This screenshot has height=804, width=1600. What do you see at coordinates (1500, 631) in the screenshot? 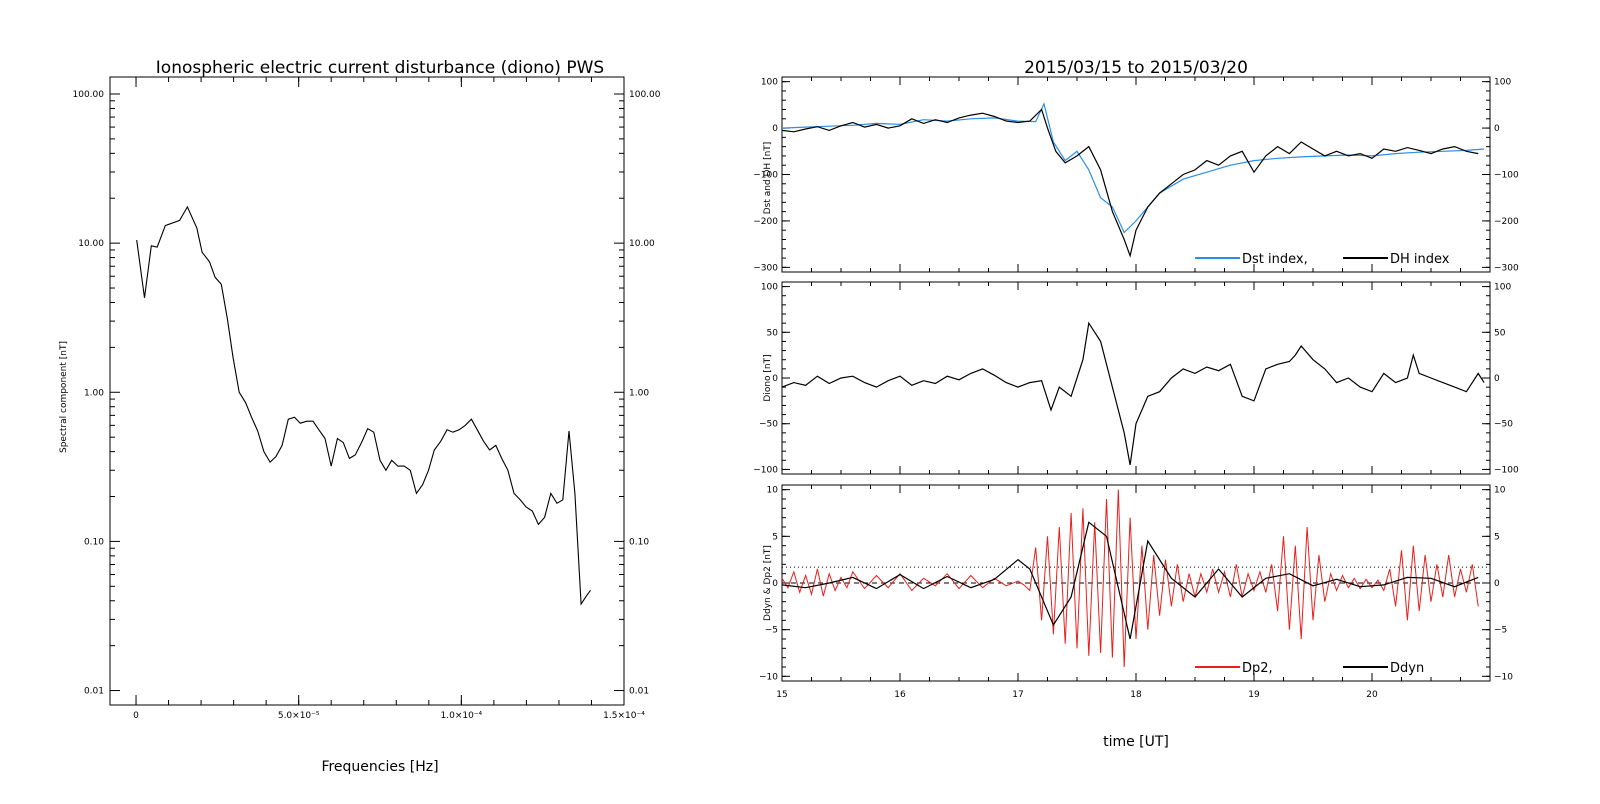
I see `y-tick-label-right: −5` at bounding box center [1500, 631].